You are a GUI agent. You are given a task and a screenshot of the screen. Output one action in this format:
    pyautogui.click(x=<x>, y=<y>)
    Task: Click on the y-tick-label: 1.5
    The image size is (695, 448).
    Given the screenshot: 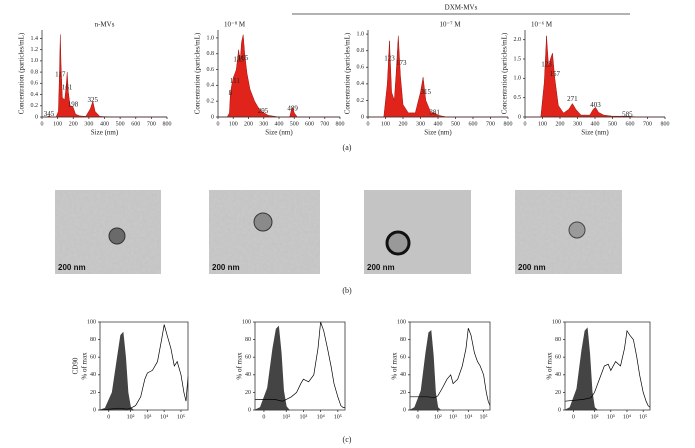 What is the action you would take?
    pyautogui.click(x=518, y=59)
    